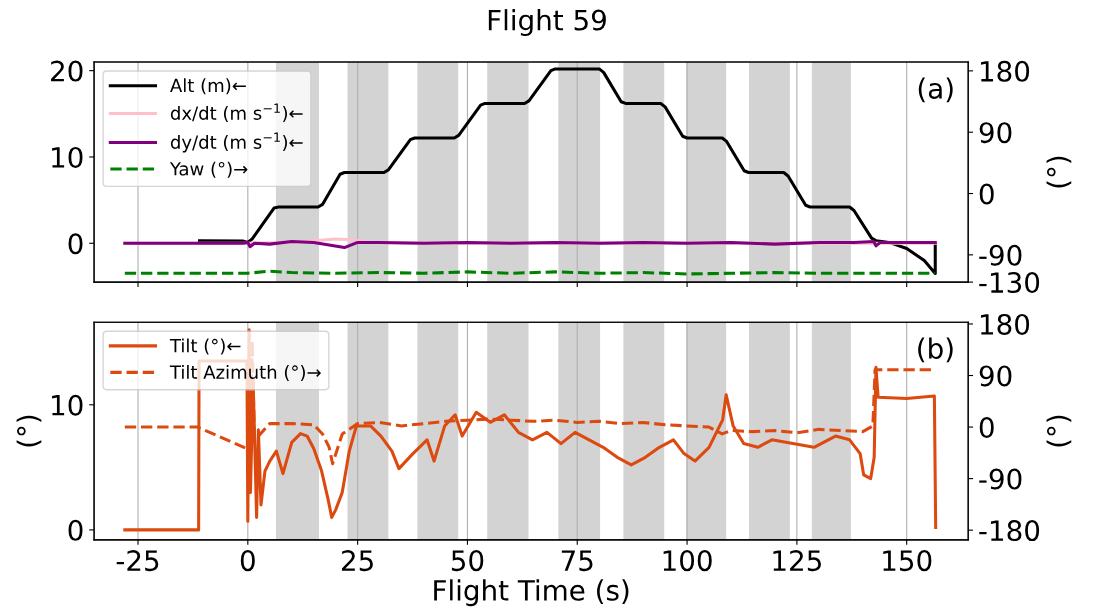 The height and width of the screenshot is (608, 1094). What do you see at coordinates (205, 346) in the screenshot?
I see `legend-label: Tilt (°)←` at bounding box center [205, 346].